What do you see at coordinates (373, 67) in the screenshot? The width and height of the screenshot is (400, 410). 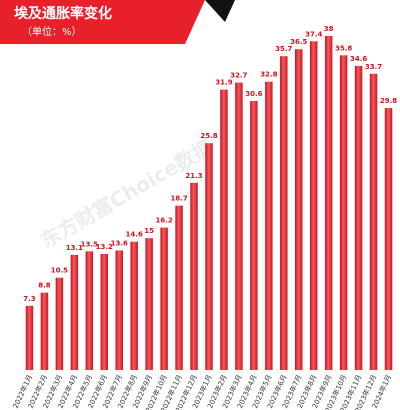 I see `data-label: 33.7` at bounding box center [373, 67].